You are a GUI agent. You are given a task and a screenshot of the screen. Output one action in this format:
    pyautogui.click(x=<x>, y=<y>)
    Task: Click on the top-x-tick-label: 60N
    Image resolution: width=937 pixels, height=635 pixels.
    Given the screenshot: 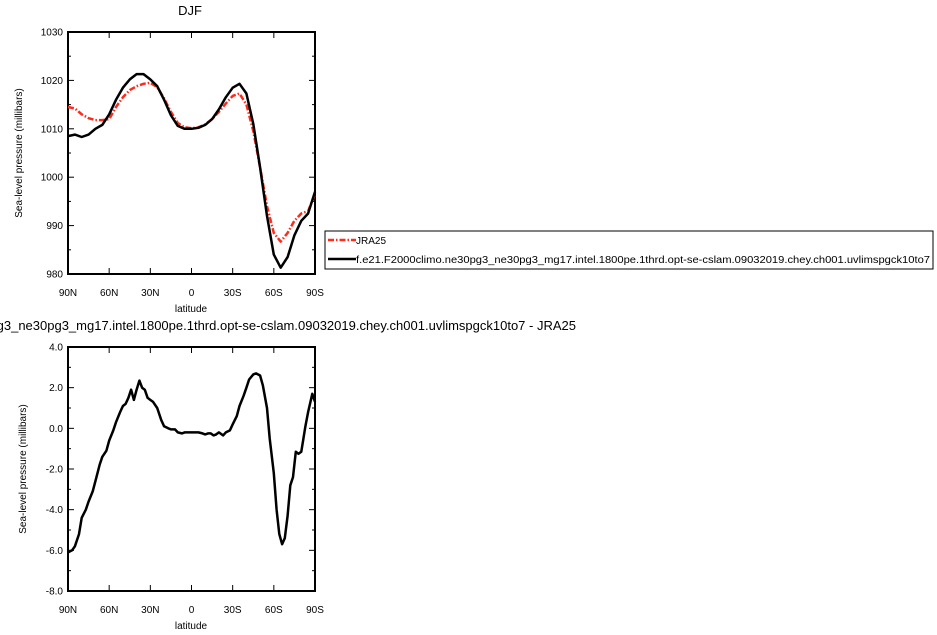 What is the action you would take?
    pyautogui.click(x=109, y=293)
    